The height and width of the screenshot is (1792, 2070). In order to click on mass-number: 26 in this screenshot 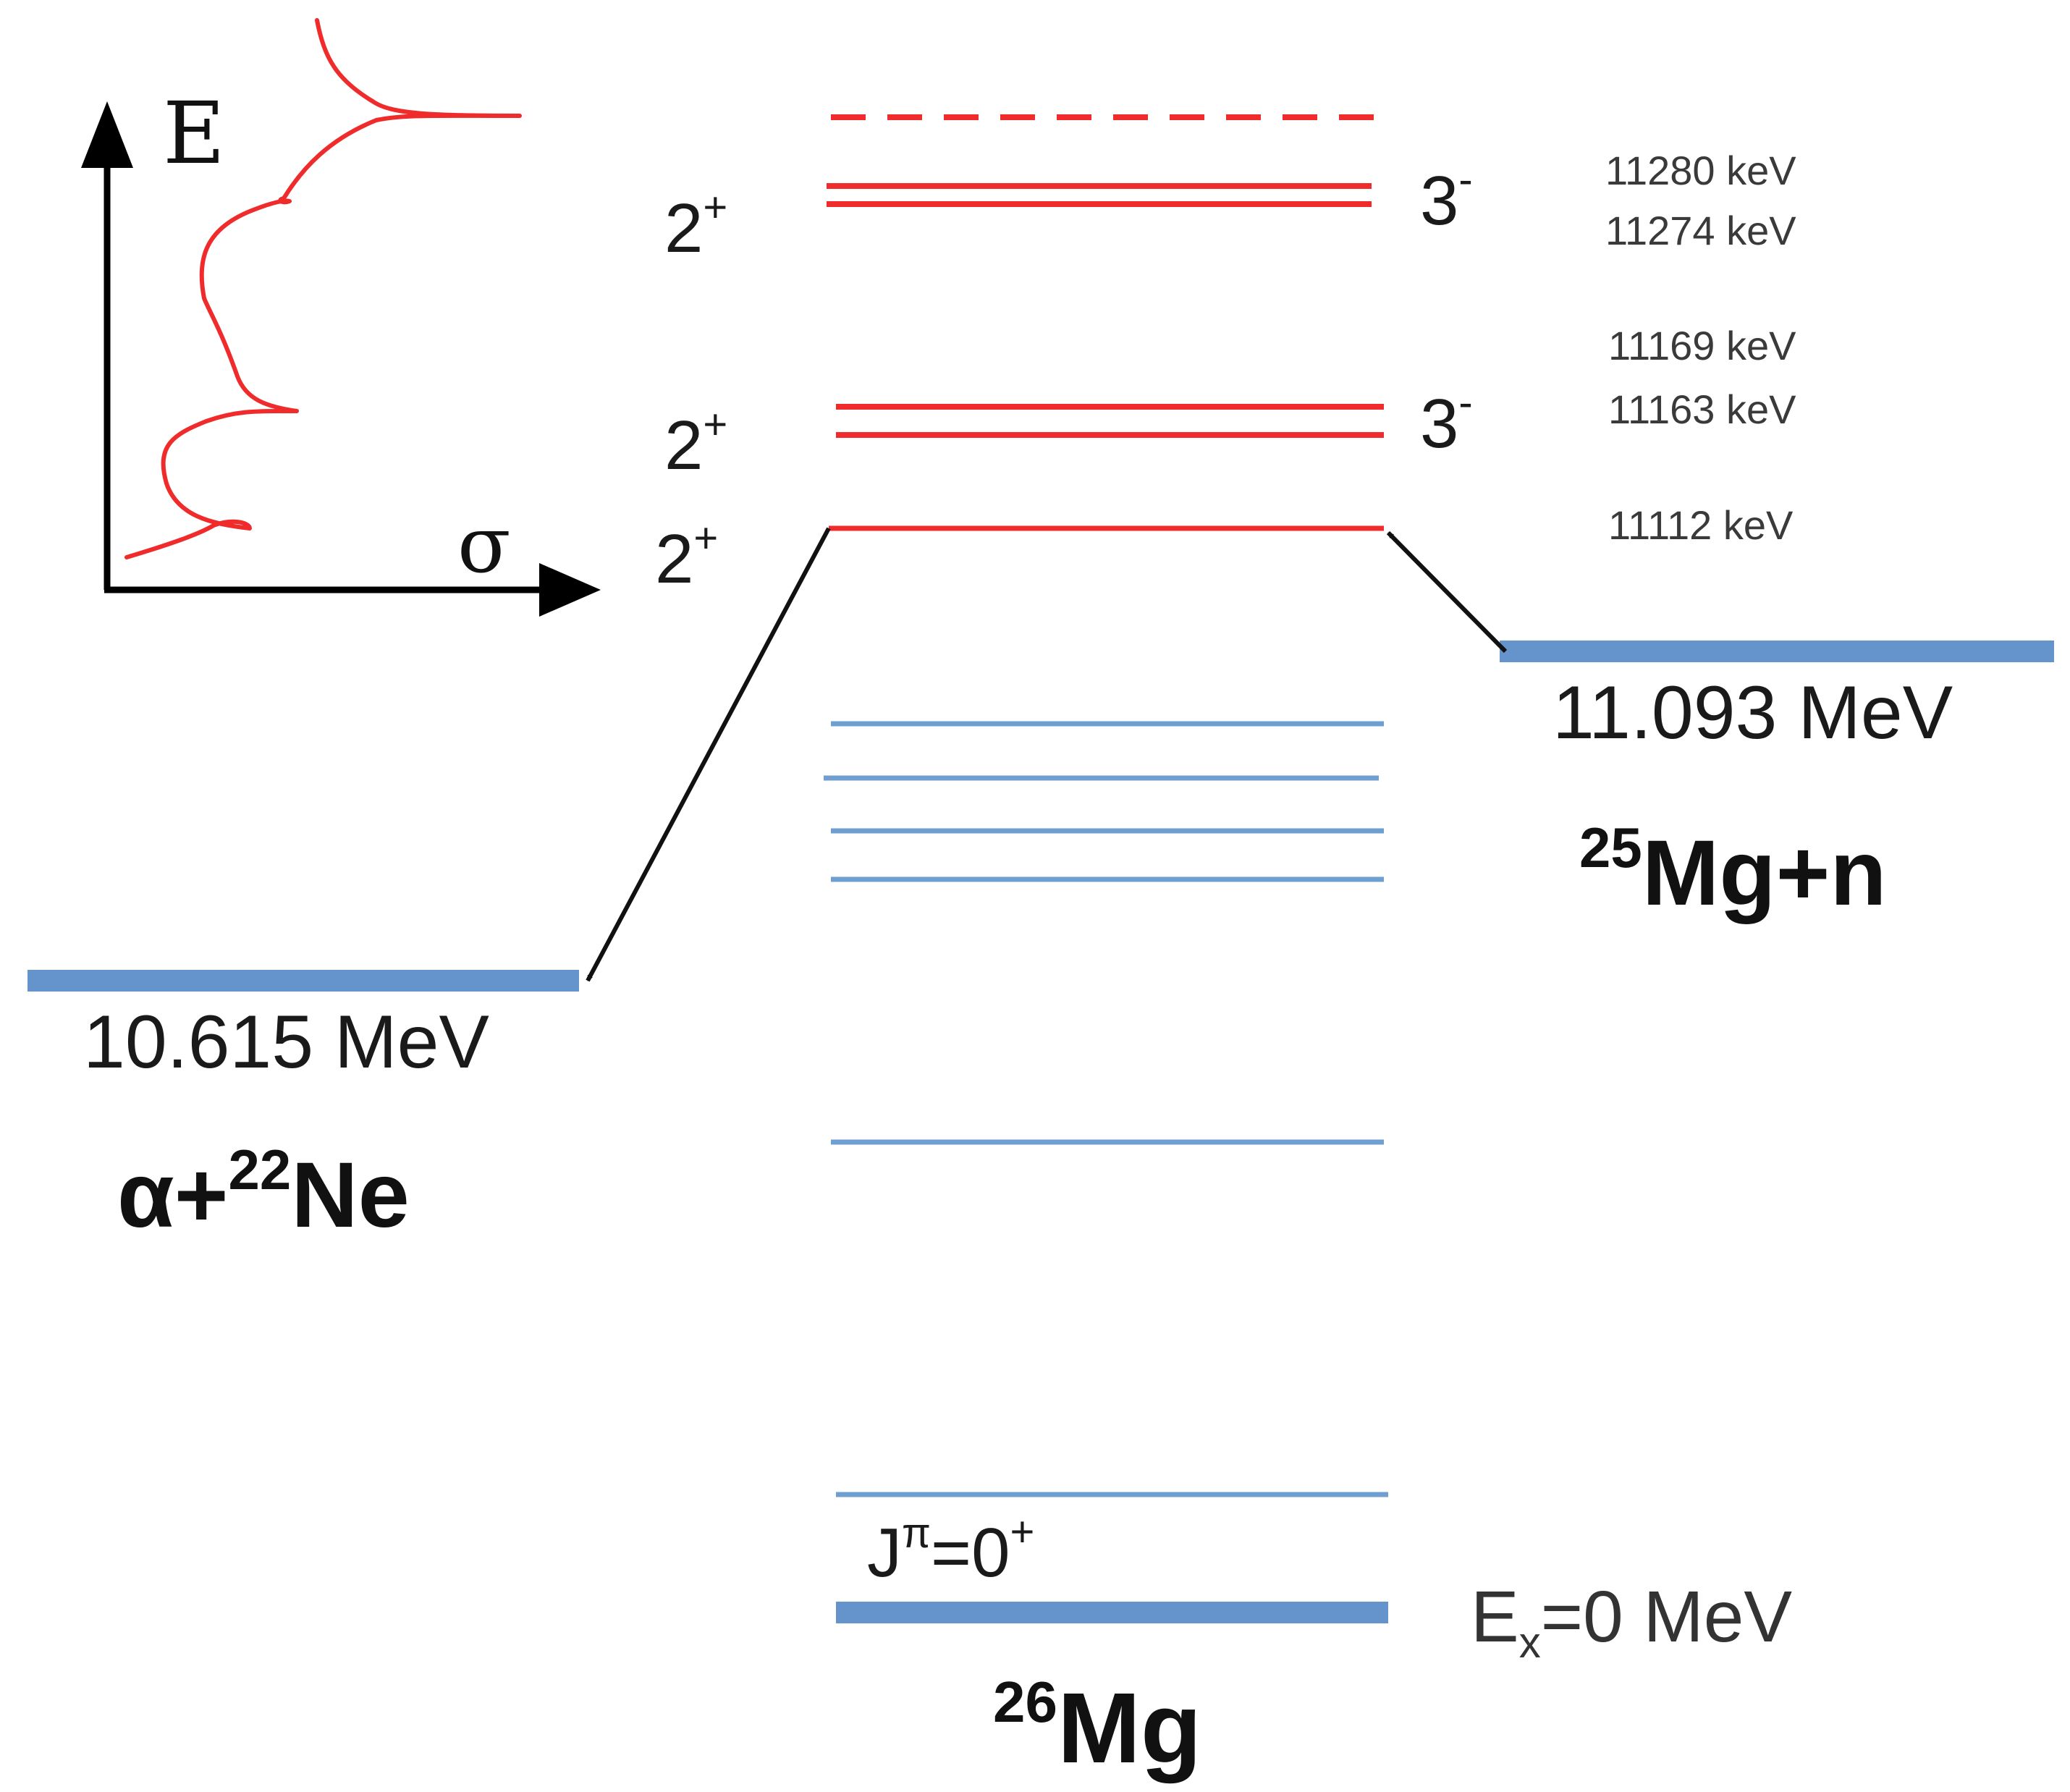, I will do `click(1025, 1702)`.